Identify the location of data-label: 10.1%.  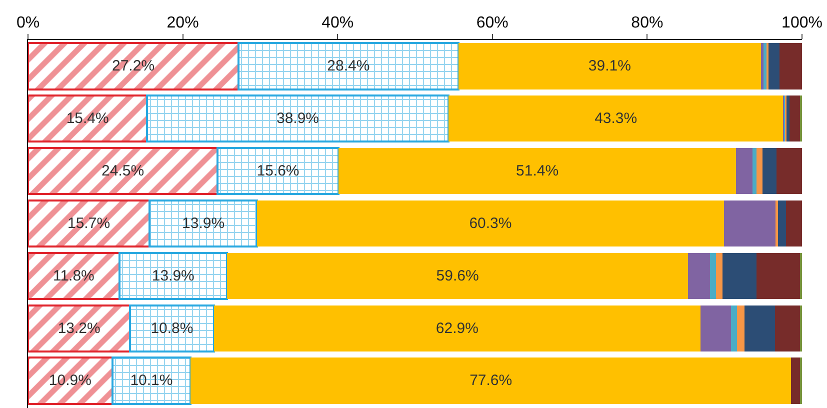
(151, 381).